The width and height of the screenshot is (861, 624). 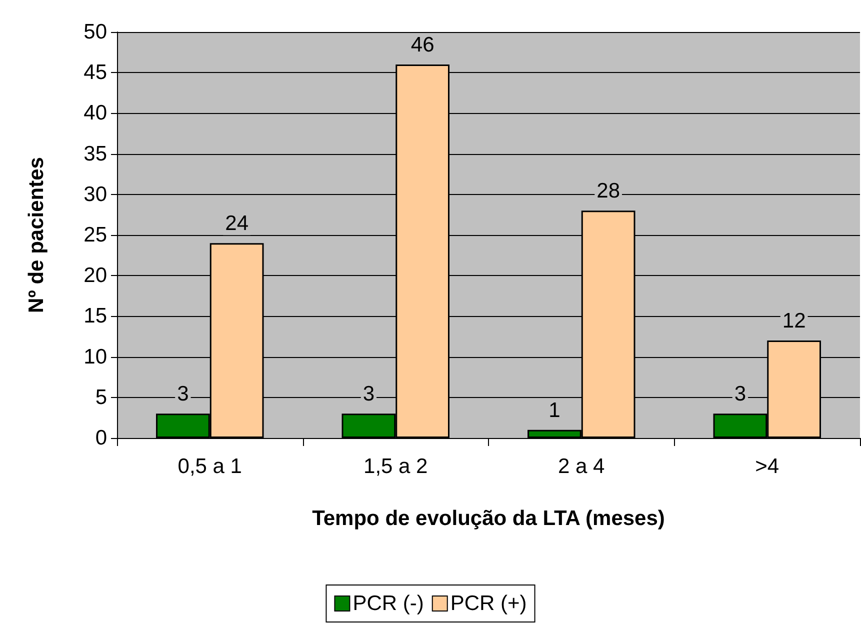 I want to click on y-tick-label: 0, so click(x=101, y=438).